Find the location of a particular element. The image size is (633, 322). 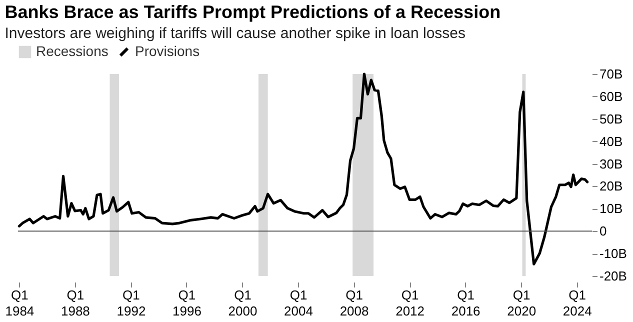

y-tick-label: 60B is located at coordinates (611, 96).